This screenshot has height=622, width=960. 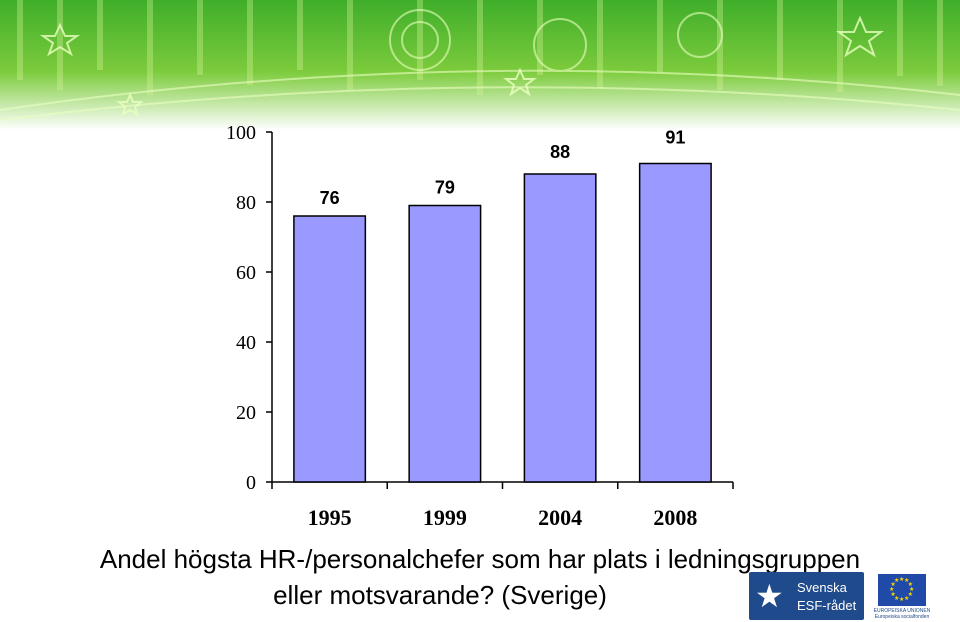 What do you see at coordinates (902, 611) in the screenshot?
I see `eu-logo-text-line1: EUROPEISKA UNIONEN` at bounding box center [902, 611].